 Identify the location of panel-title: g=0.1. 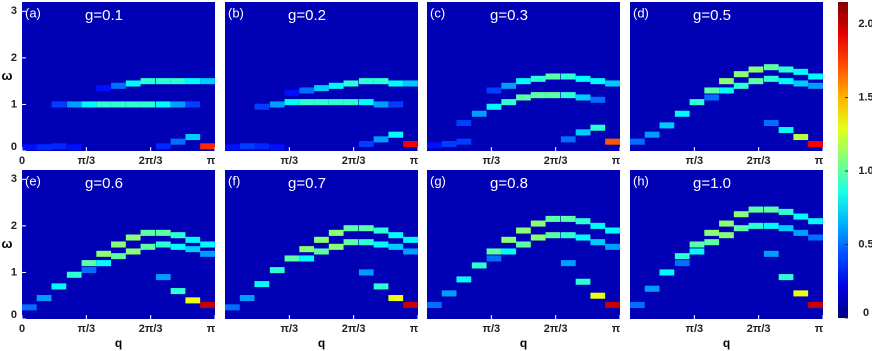
(104, 15).